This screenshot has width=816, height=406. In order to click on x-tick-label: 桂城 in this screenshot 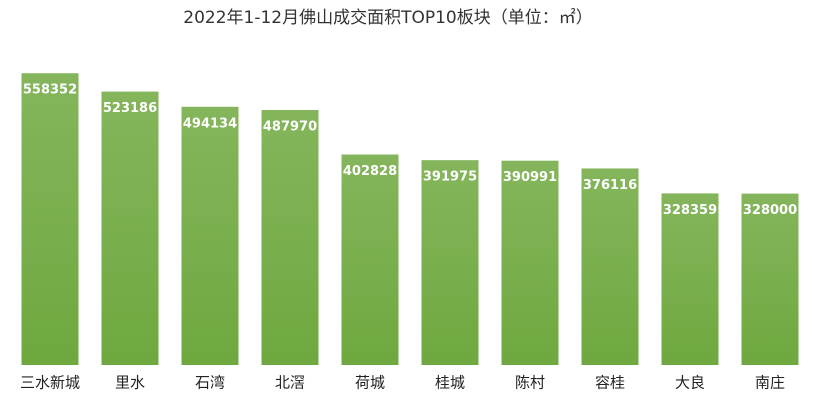, I will do `click(450, 383)`.